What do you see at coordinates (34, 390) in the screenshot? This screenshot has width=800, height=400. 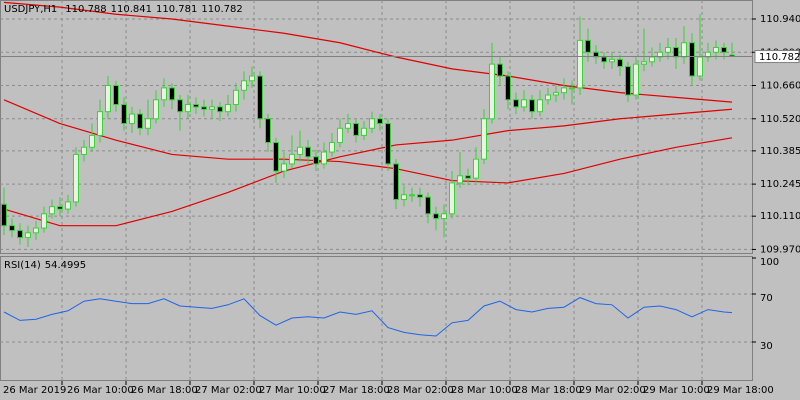 I see `x-tick-label: 26 Mar 2019` at bounding box center [34, 390].